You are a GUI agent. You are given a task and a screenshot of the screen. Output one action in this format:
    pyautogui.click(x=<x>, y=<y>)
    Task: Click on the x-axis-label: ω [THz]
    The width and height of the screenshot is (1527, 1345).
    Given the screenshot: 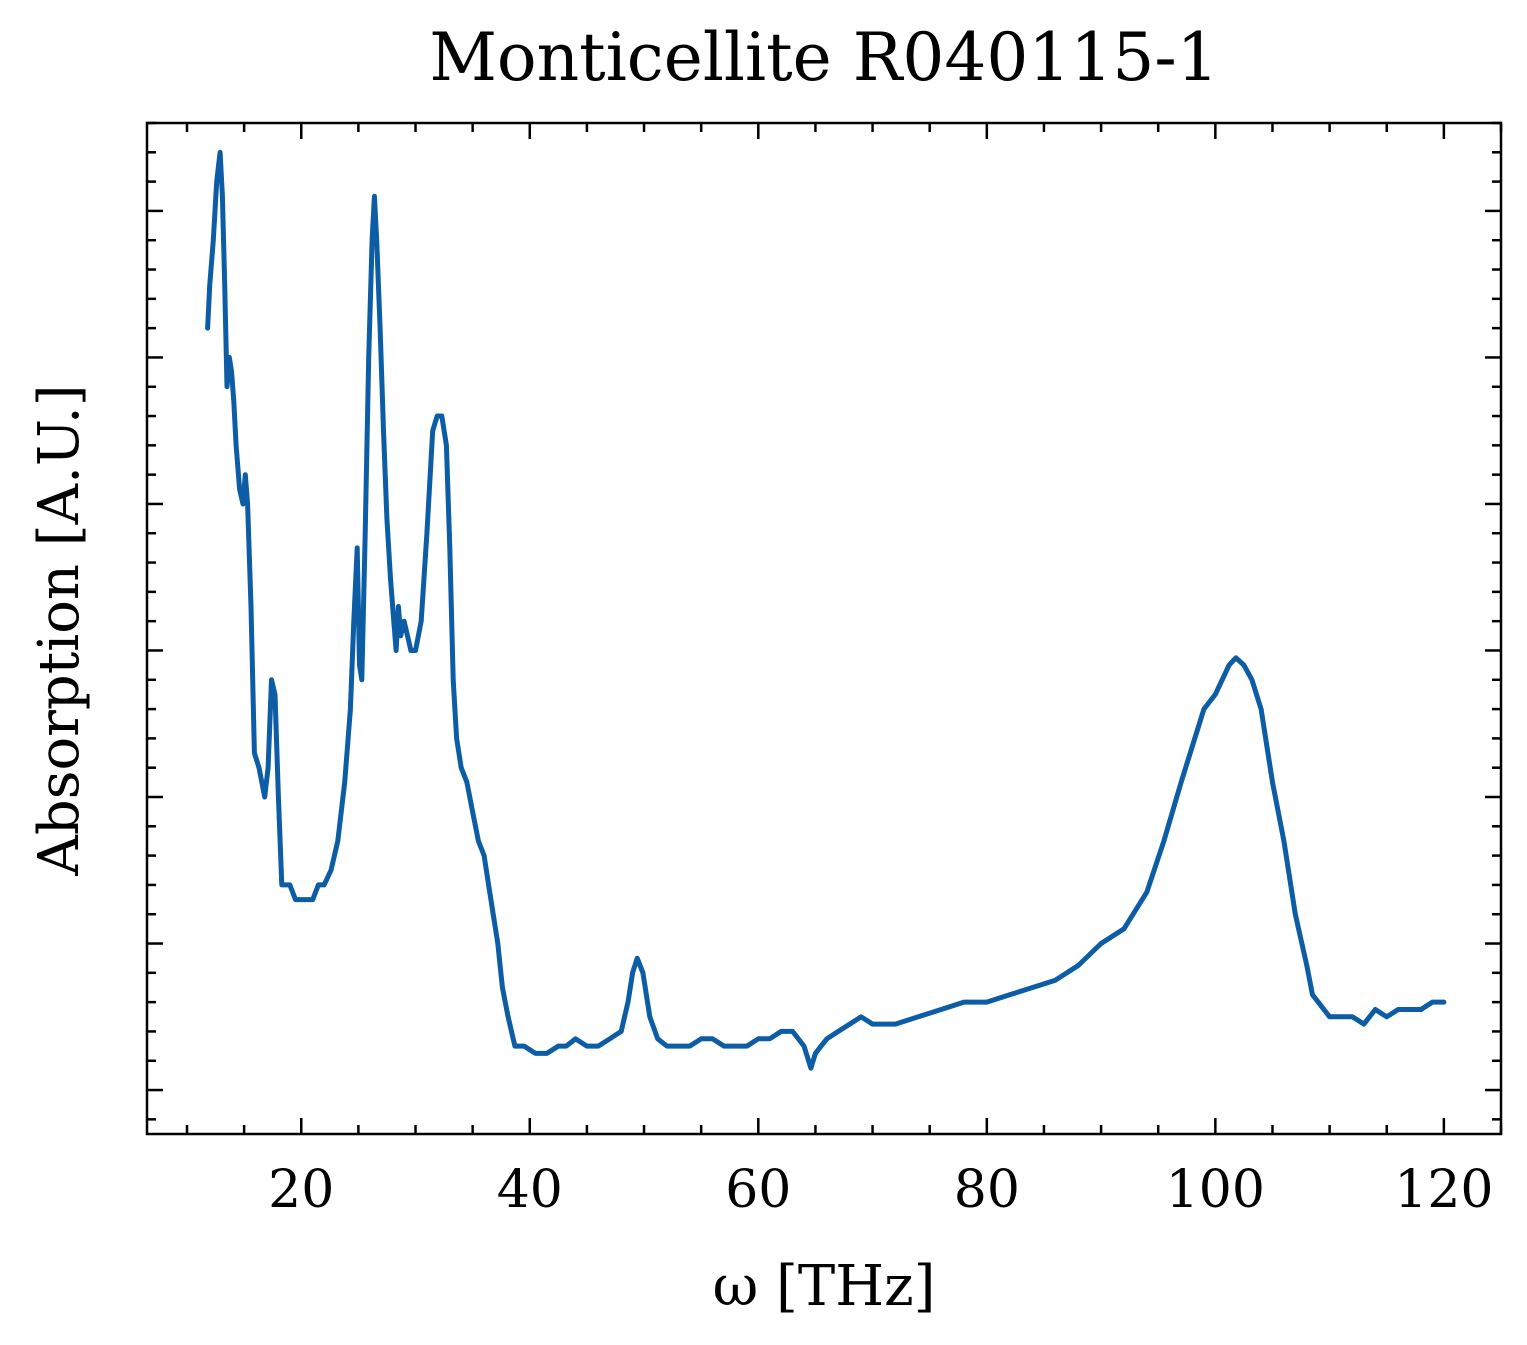 What is the action you would take?
    pyautogui.click(x=824, y=1286)
    